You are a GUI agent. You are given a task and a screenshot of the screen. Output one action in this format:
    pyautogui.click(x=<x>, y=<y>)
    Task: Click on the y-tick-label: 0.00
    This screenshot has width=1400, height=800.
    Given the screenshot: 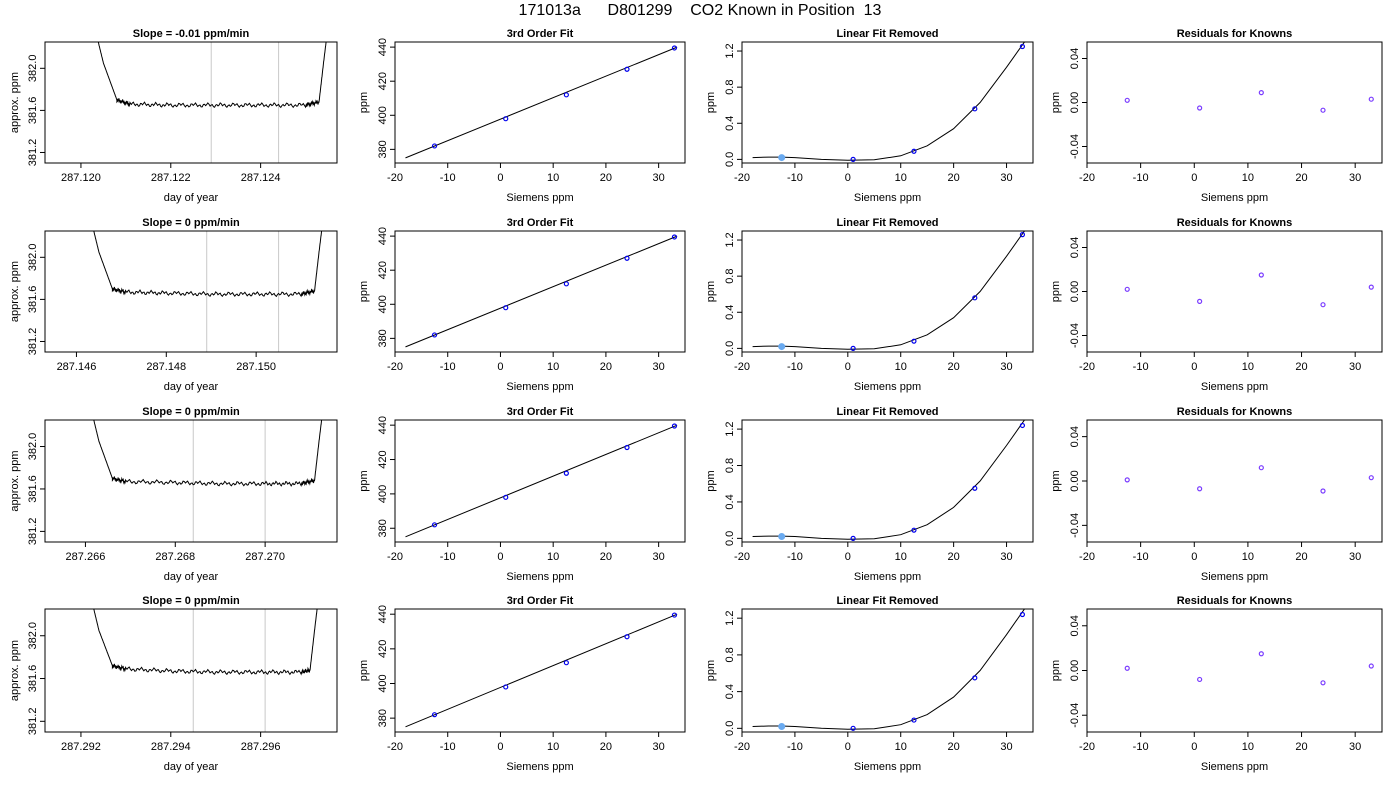 What is the action you would take?
    pyautogui.click(x=1075, y=291)
    